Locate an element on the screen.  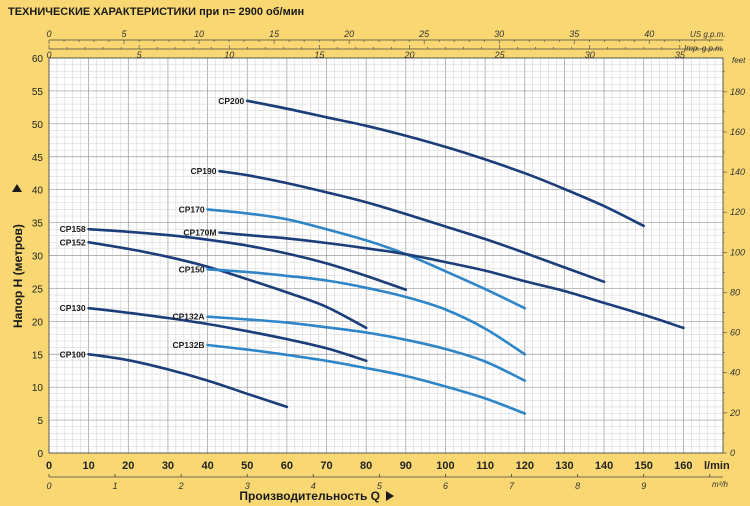
feet-tick-label: 80 is located at coordinates (735, 292).